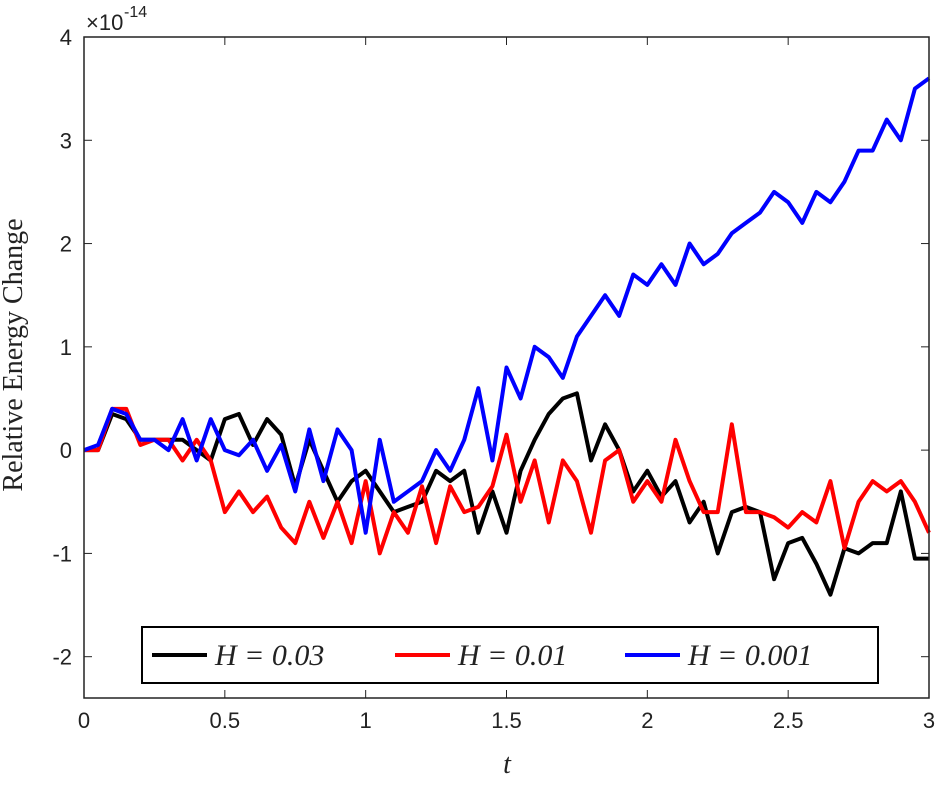  Describe the element at coordinates (269, 655) in the screenshot. I see `legend-label: H = 0.03` at that location.